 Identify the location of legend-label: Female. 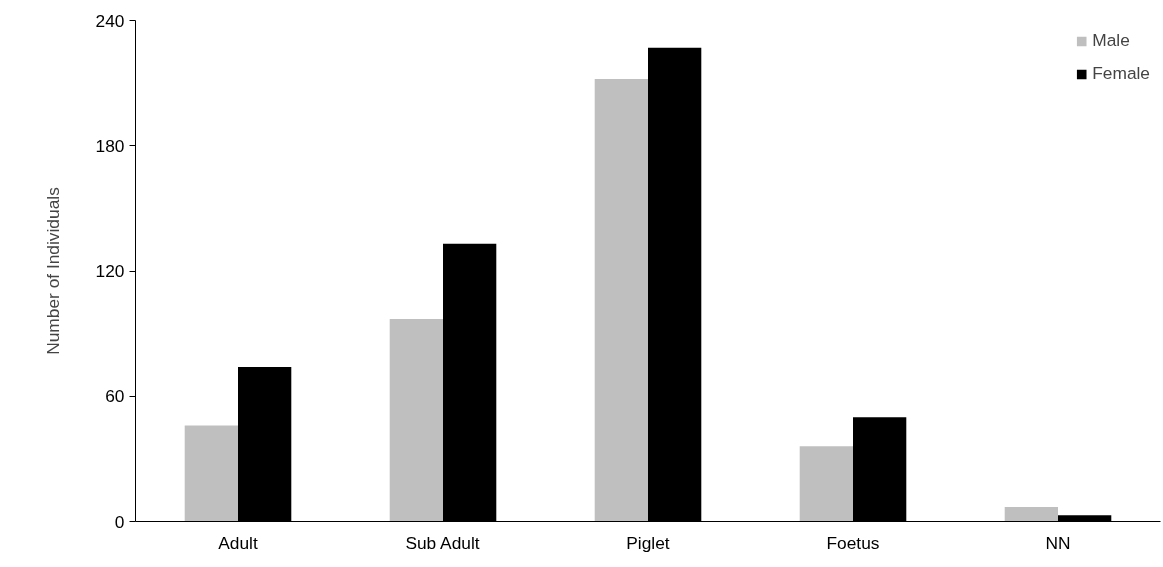
(1121, 73).